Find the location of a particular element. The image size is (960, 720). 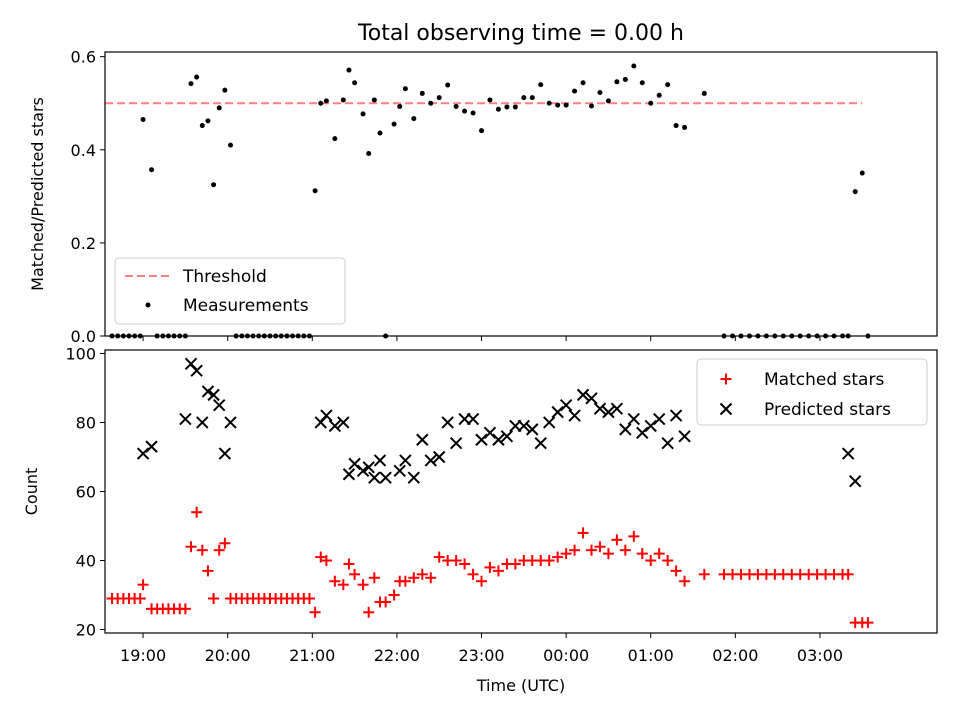

count-x-tick-label: 22:00 is located at coordinates (397, 655).